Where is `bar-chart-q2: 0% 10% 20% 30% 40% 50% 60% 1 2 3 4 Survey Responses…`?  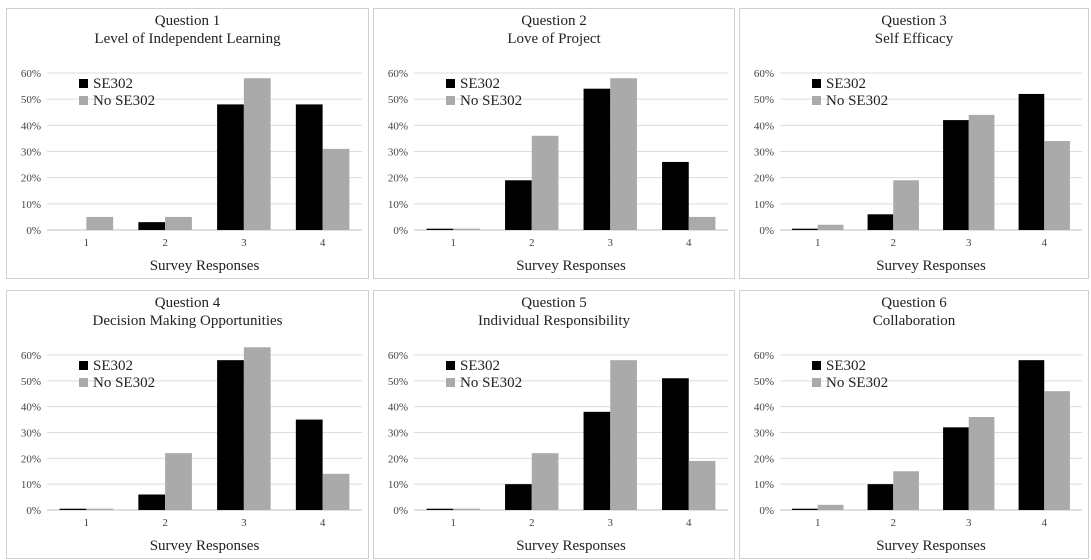
bar-chart-q2: 0% 10% 20% 30% 40% 50% 60% 1 2 3 4 Survey Responses… is located at coordinates (558, 171).